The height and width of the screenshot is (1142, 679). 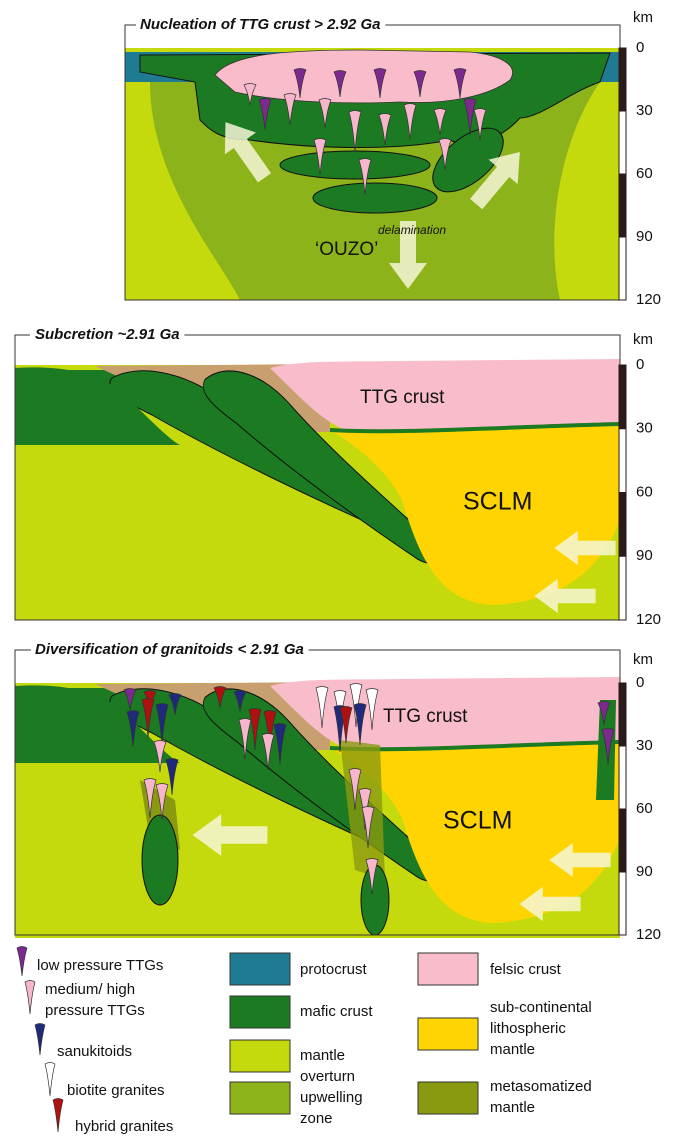 I want to click on legend, so click(x=354, y=1033).